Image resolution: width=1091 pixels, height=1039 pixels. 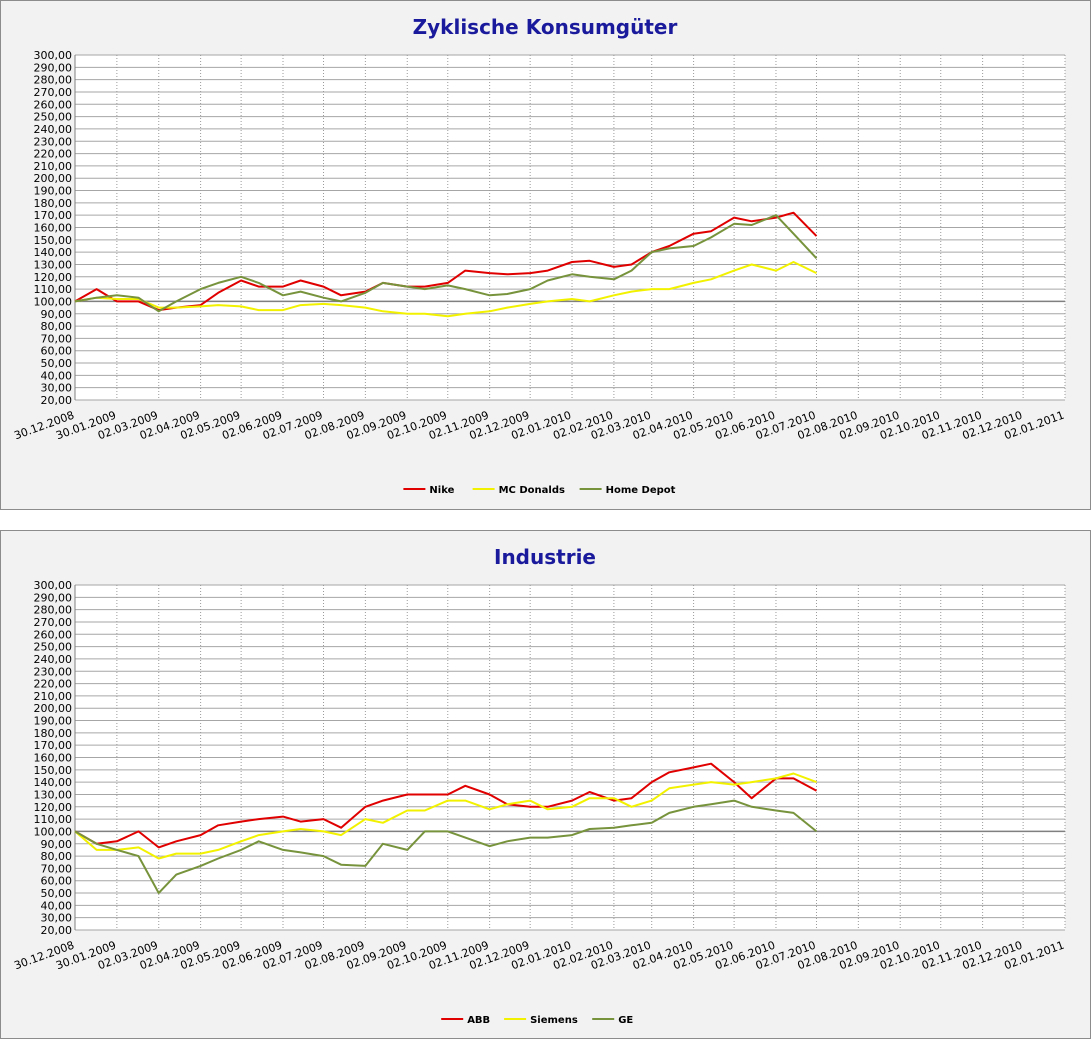 What do you see at coordinates (625, 1020) in the screenshot?
I see `legend-label: GE` at bounding box center [625, 1020].